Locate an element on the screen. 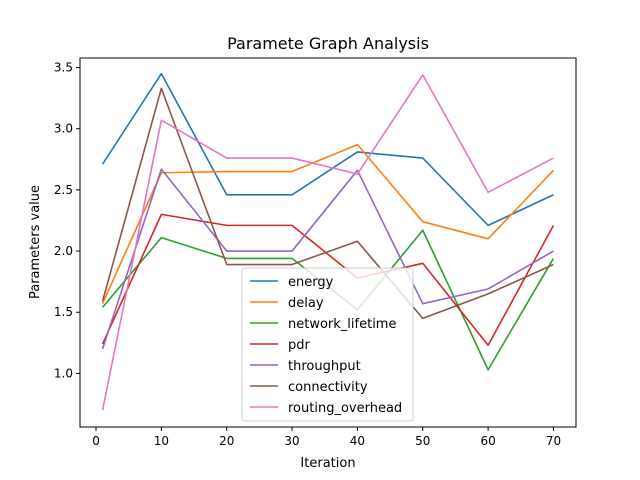  legend-label-delay: delay is located at coordinates (306, 303).